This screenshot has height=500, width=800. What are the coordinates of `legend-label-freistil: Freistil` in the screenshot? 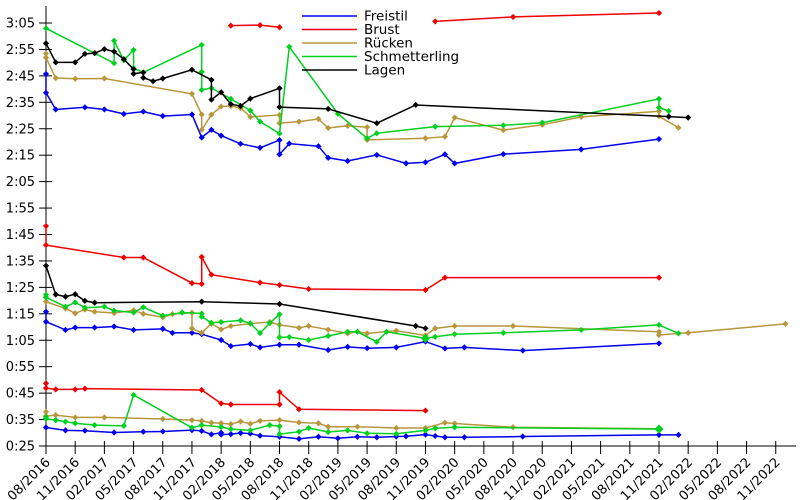 It's located at (386, 17).